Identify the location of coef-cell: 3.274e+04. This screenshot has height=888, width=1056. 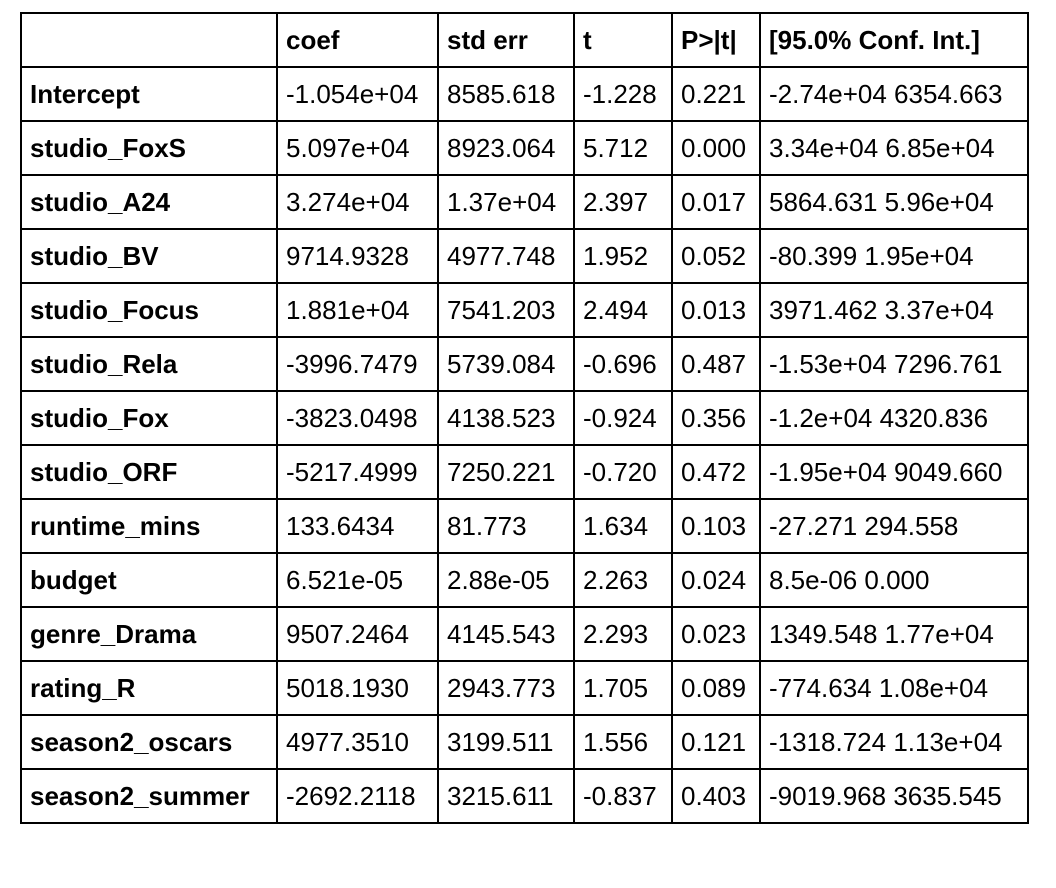
(357, 202).